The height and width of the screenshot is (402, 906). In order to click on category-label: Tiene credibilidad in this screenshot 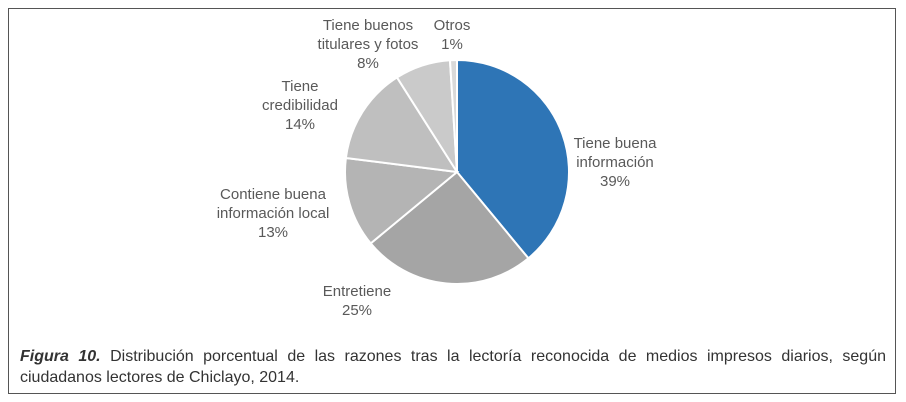, I will do `click(300, 96)`.